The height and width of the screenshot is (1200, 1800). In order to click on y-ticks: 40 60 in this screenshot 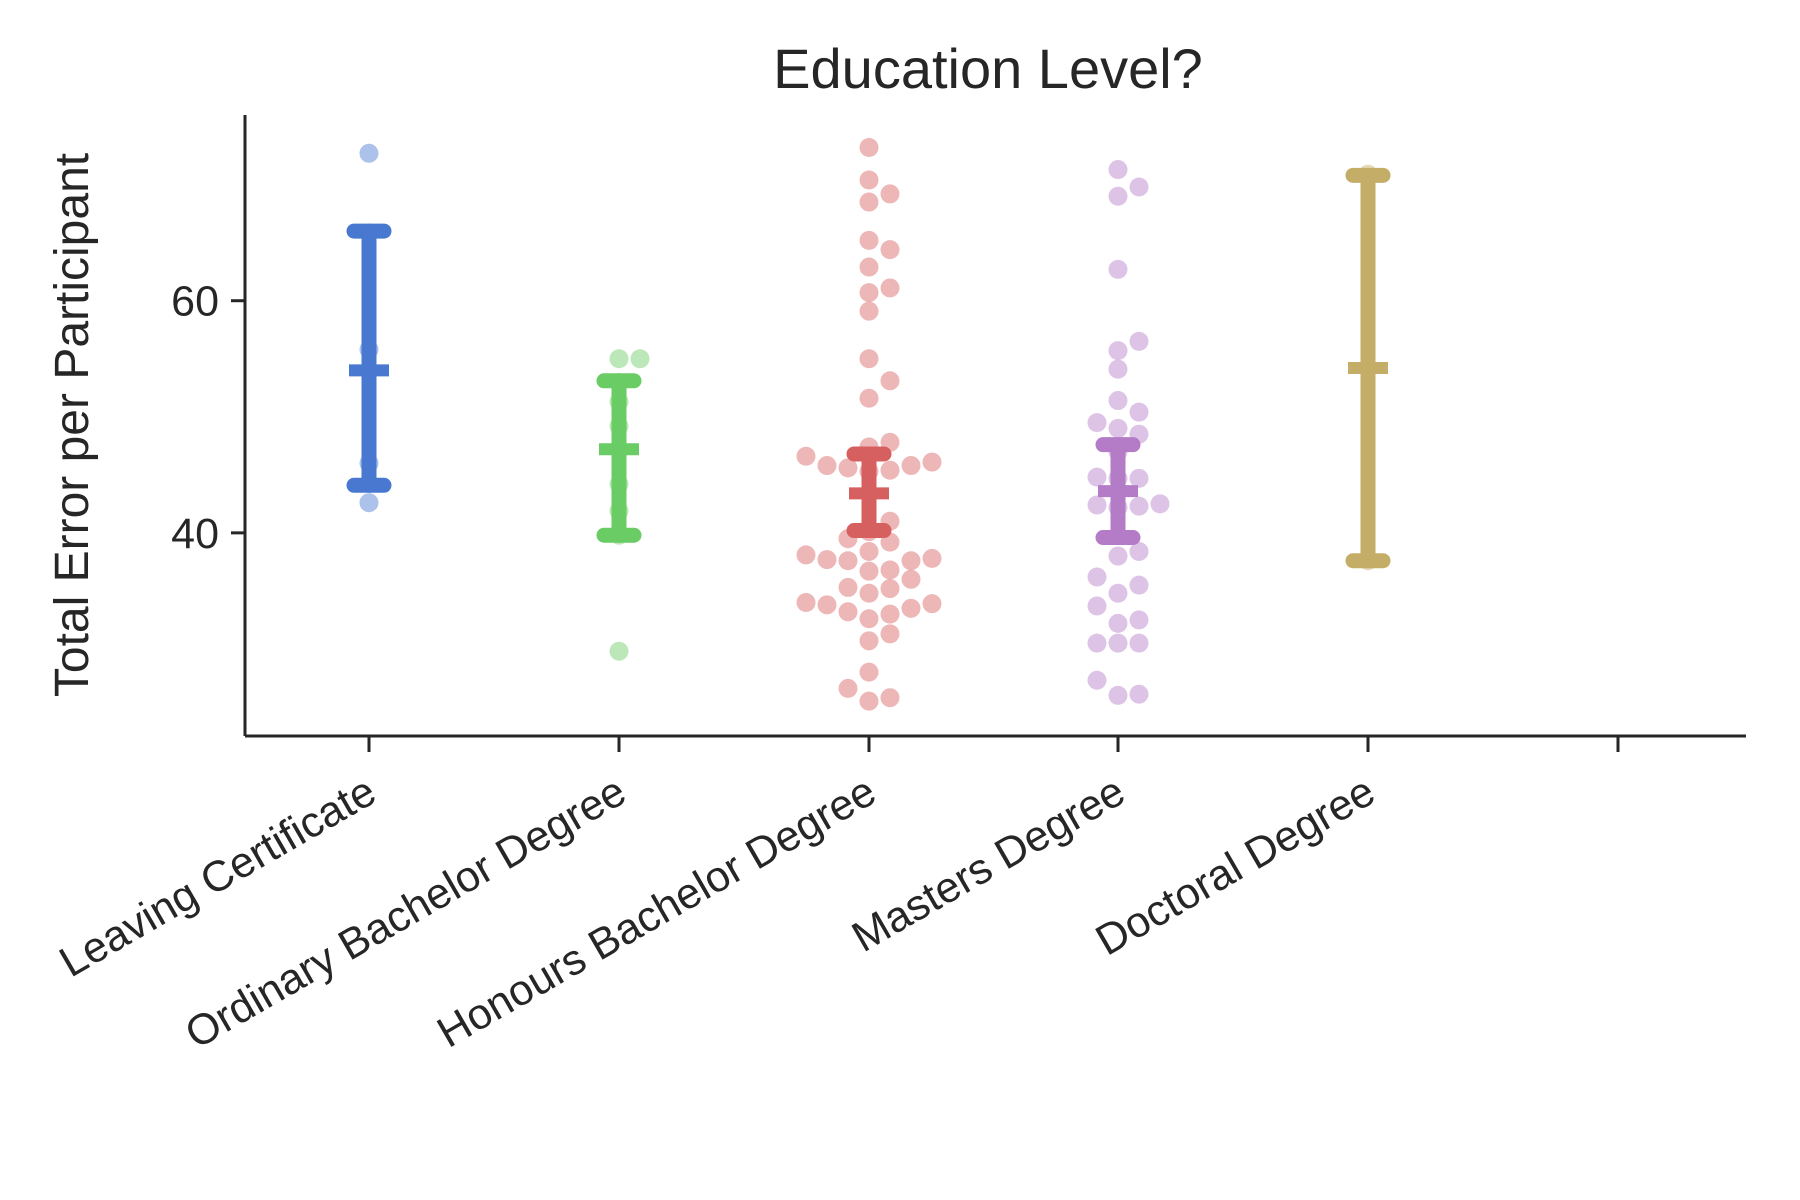, I will do `click(208, 418)`.